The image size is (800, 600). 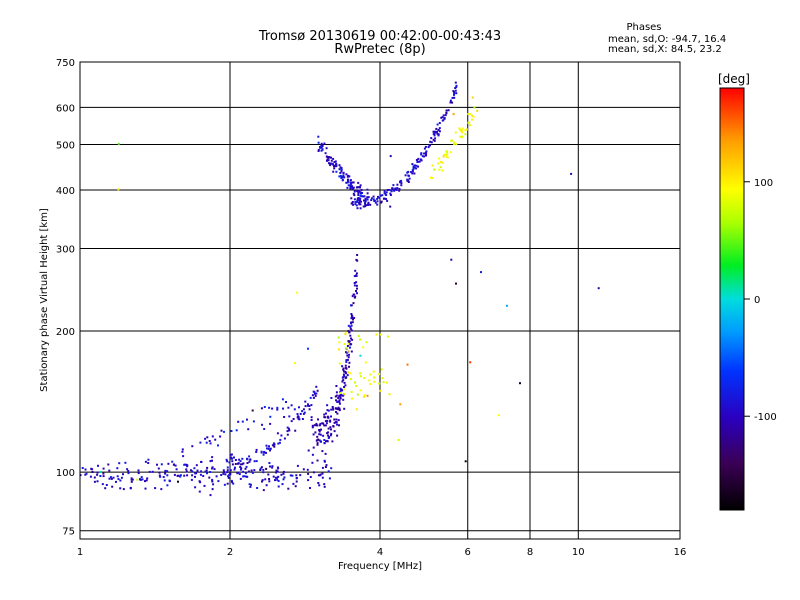 I want to click on x-tick-label: 4, so click(x=380, y=552).